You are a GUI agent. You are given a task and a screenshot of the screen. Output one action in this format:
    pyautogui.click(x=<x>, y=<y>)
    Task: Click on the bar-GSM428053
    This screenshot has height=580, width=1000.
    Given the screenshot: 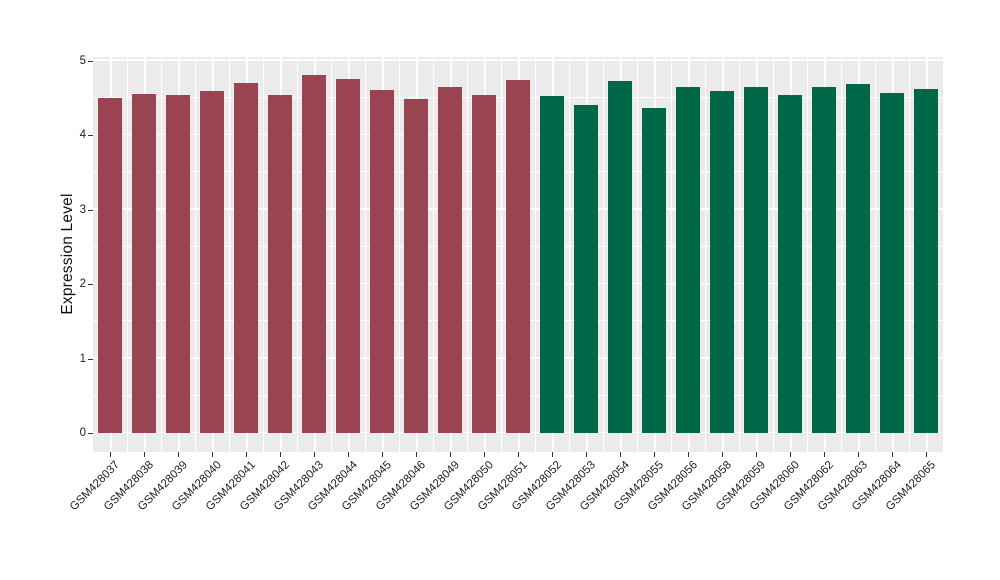 What is the action you would take?
    pyautogui.click(x=586, y=269)
    